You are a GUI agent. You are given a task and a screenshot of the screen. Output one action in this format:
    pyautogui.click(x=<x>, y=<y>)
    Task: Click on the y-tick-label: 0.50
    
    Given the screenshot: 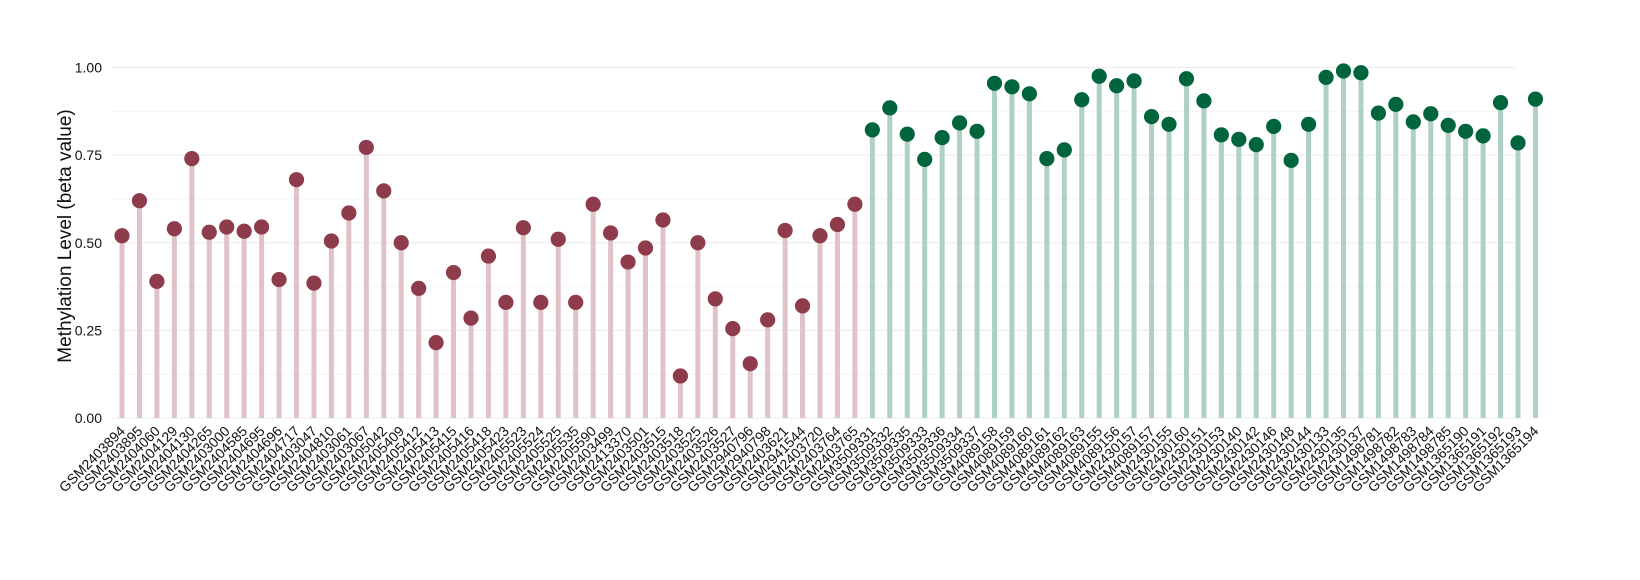 What is the action you would take?
    pyautogui.click(x=88, y=243)
    